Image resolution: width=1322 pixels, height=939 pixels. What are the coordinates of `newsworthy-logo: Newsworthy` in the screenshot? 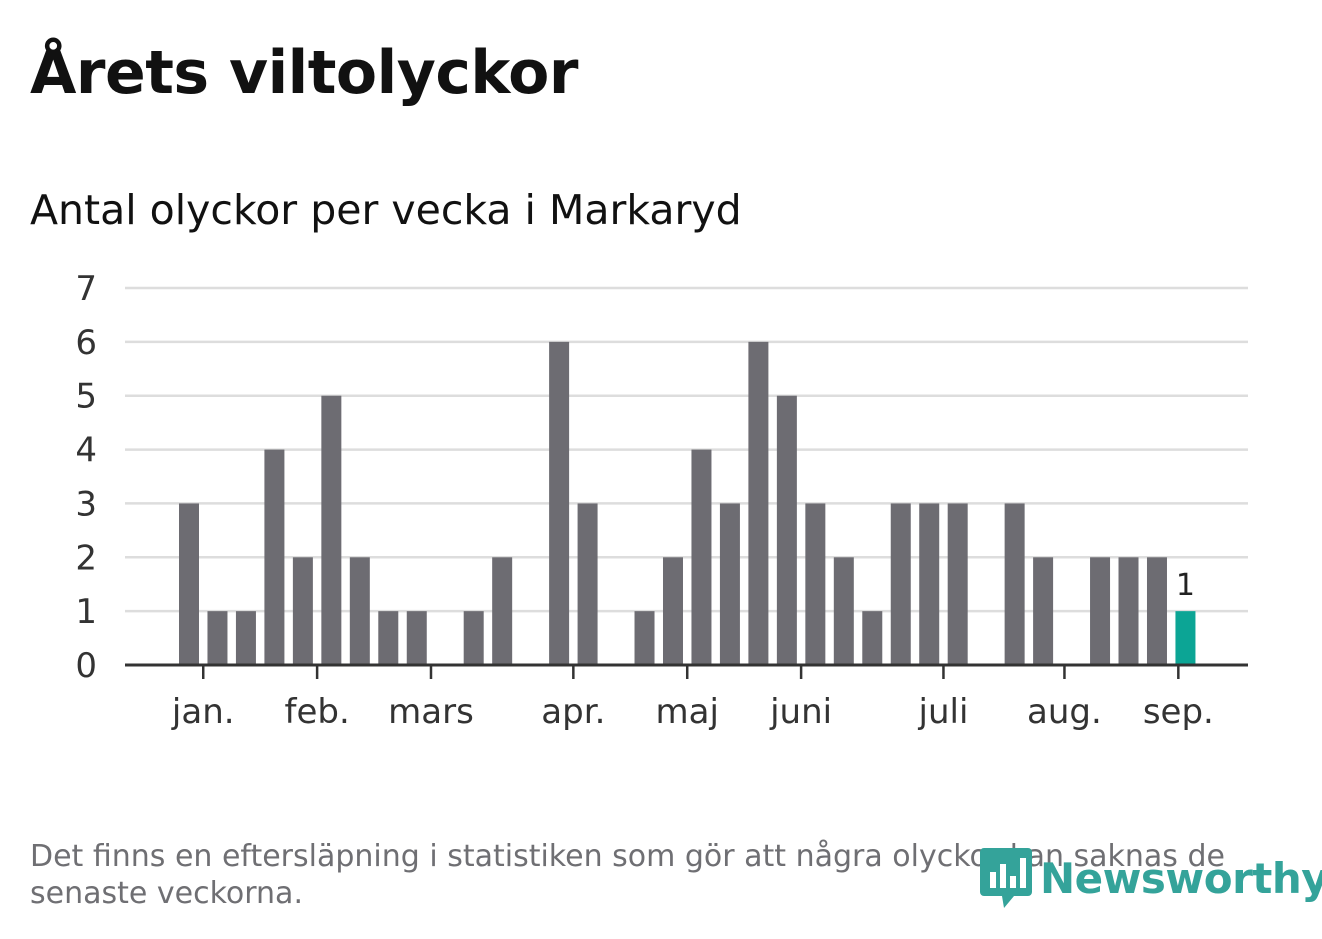 It's located at (1151, 878).